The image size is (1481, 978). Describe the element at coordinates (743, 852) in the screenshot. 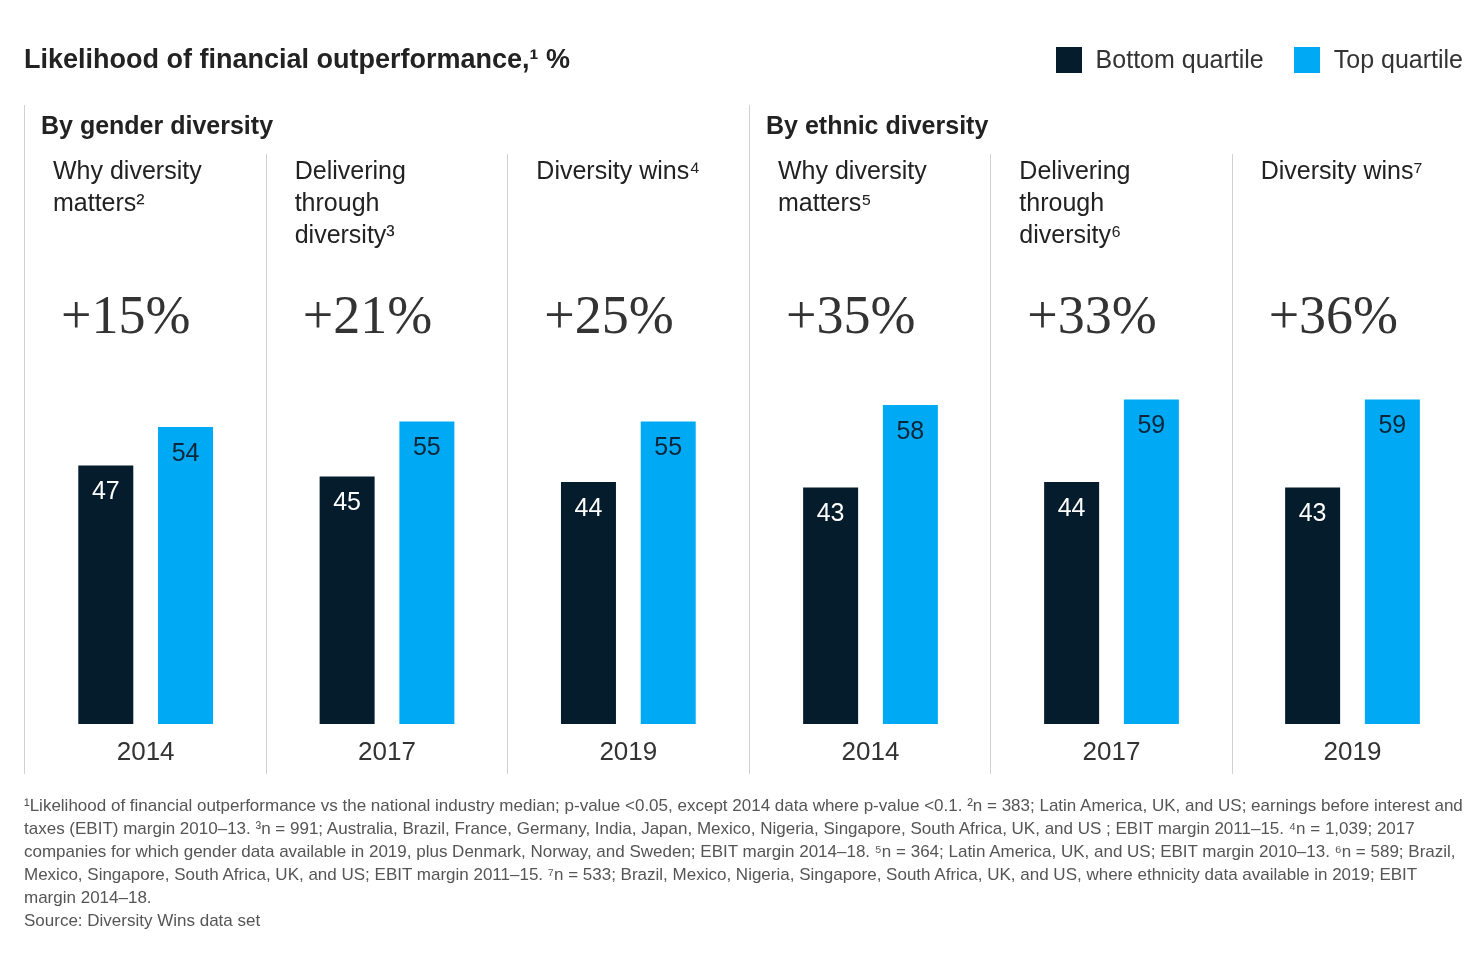

I see `text: ¹Likelihood of financial outperformance vs the national industry median; p-value <0.05, except 2014 data where p-value <0.1. ²n = 383; Latin America, UK, and US; earnings before interest and taxes (EBIT) margin 2010–13. ³n = 991; Australia, Brazil, France, Germany, India, Japan, Mexico, Nigeria, Singapore, South Africa, UK, and US ; EBIT margin 2011–15. ⁴n = 1,039; 2017 companies for which gender data available in 2019, plus Denmark, Norway, and Sweden; EBIT margin 2014–18. ⁵n = 364; Latin America, UK, and US; EBIT margin 2010–13. ⁶n = 589; Brazil, Mexico, Singapore, South Africa, UK, and US; EBIT margin 2011–15. ⁷n = 533; Brazil, Mexico, Nigeria, Singapore, South Africa, UK, and US, where ethnicity data available in 2019; EBIT margin 2014–18.` at that location.